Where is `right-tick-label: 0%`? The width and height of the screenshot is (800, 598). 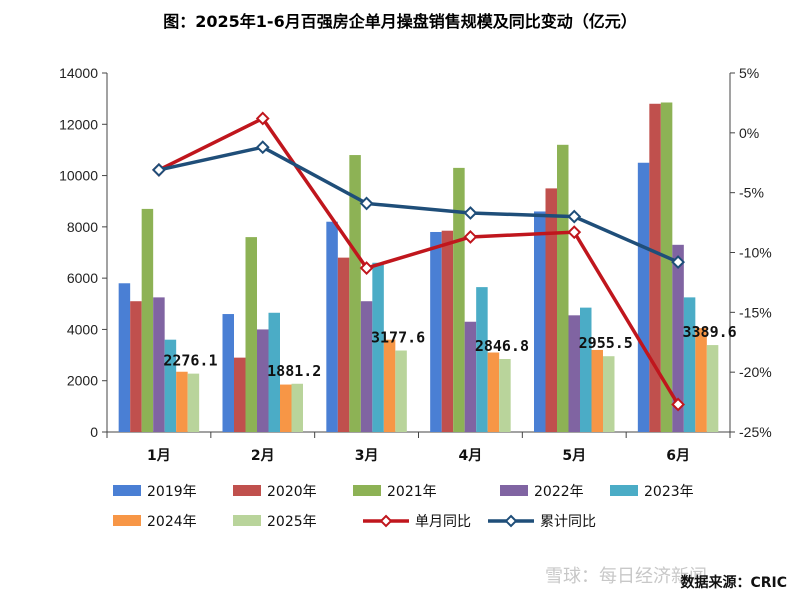
right-tick-label: 0% is located at coordinates (749, 133).